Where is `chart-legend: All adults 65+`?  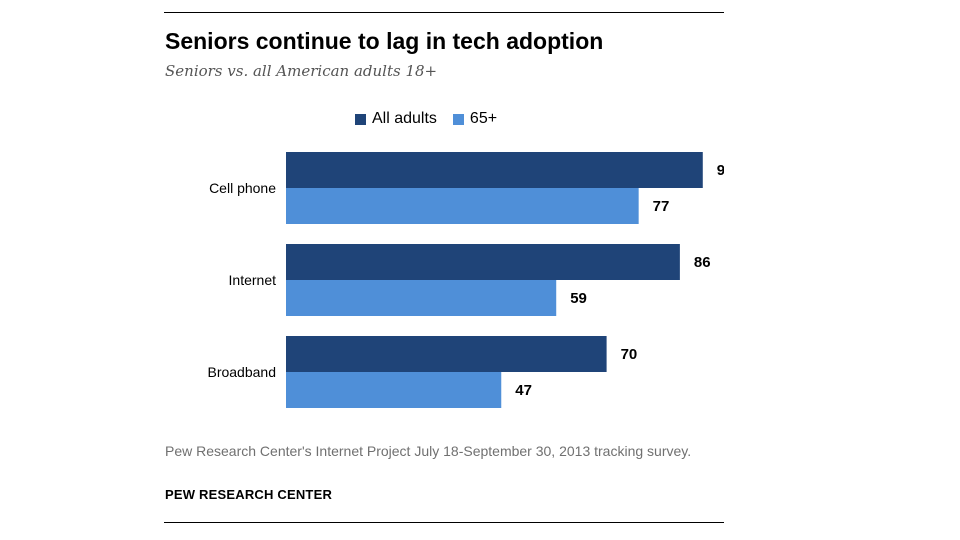 chart-legend: All adults 65+ is located at coordinates (434, 119).